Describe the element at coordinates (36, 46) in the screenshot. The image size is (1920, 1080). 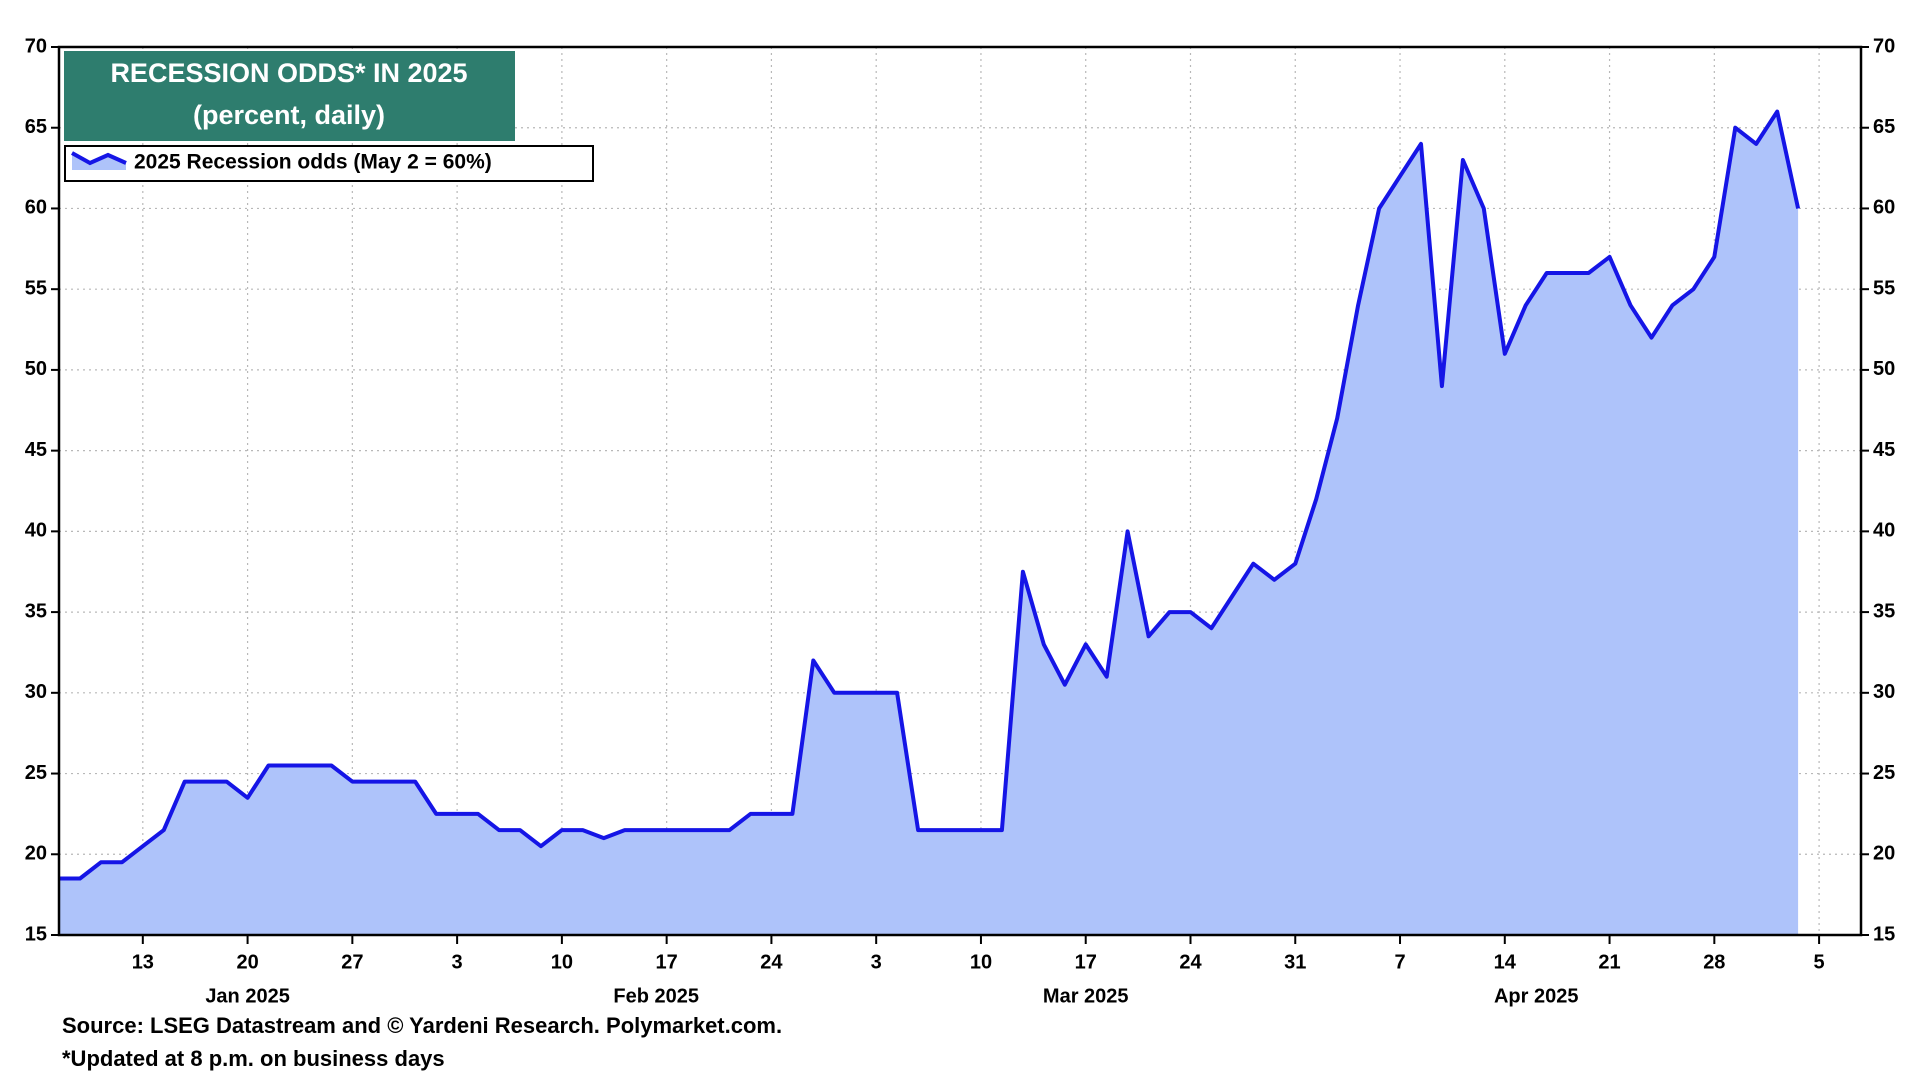
I see `y-tick-label: 70` at that location.